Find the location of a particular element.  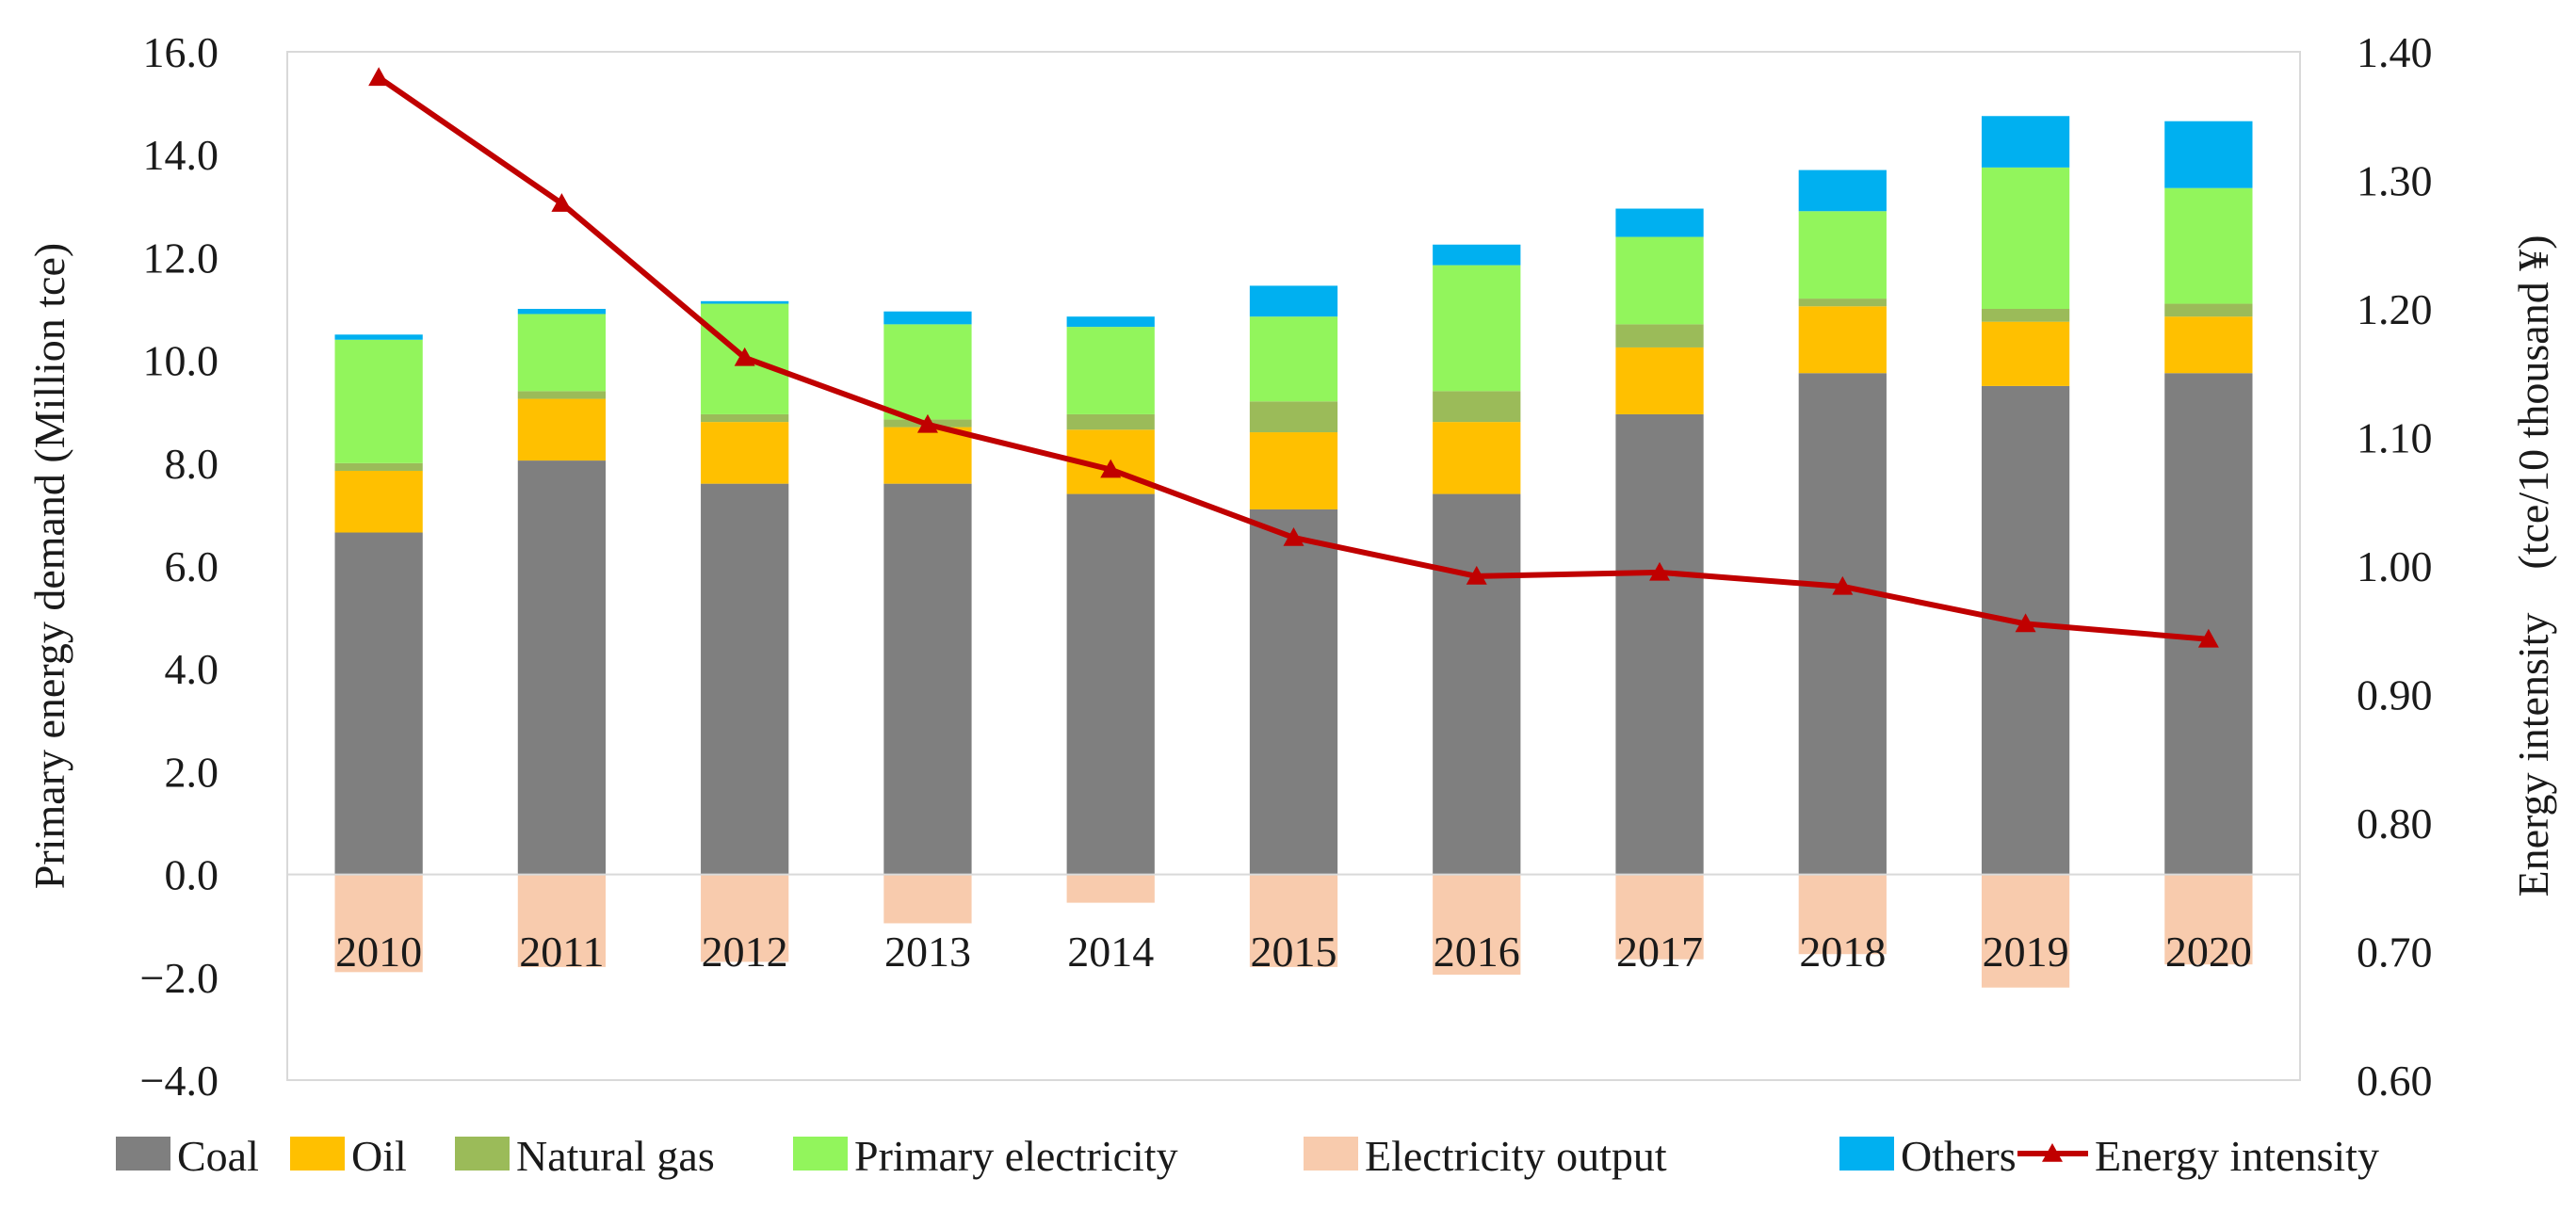

bar-natural-gas-2018 is located at coordinates (1842, 303).